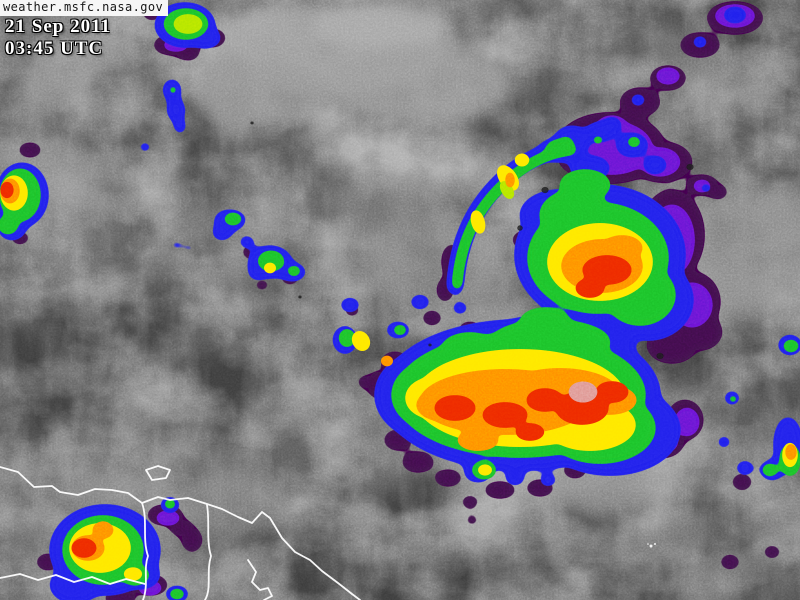 This screenshot has height=600, width=800. I want to click on timestamp-time: 03:45 UTC, so click(54, 48).